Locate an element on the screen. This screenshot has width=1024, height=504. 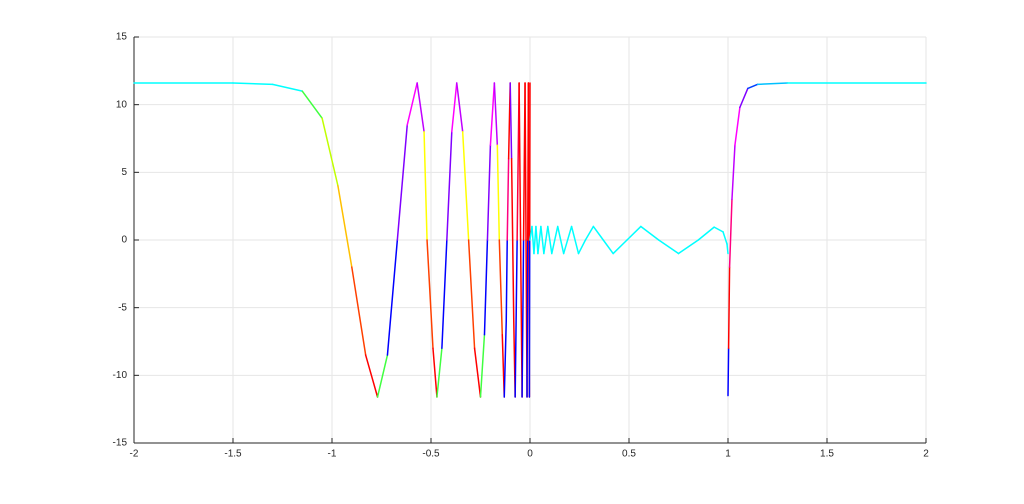
x-tick-label: -1 is located at coordinates (332, 454).